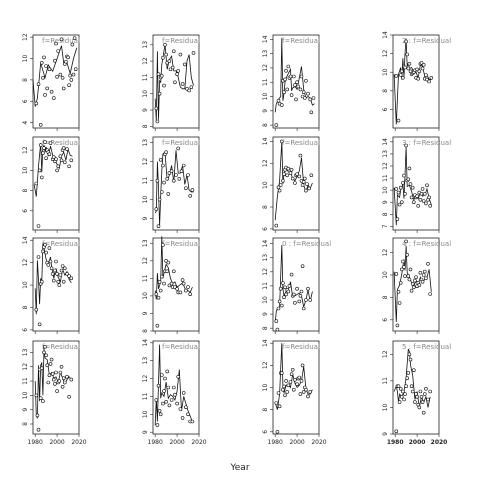  What do you see at coordinates (145, 219) in the screenshot?
I see `y-tick-label: 9` at bounding box center [145, 219].